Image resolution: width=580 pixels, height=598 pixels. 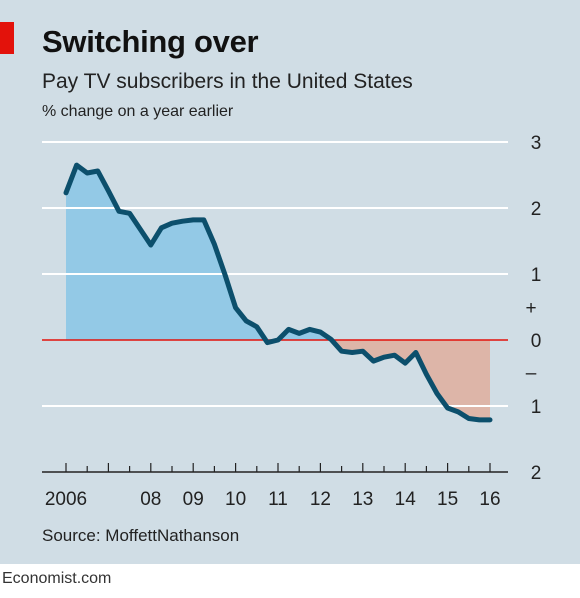 I want to click on x-tick-label-2012: 12, so click(x=320, y=499).